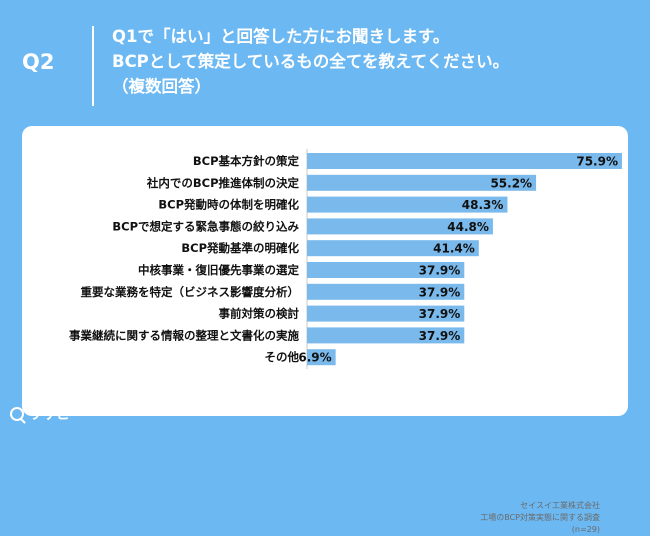 The height and width of the screenshot is (536, 650). I want to click on value-label: 55.2%, so click(511, 183).